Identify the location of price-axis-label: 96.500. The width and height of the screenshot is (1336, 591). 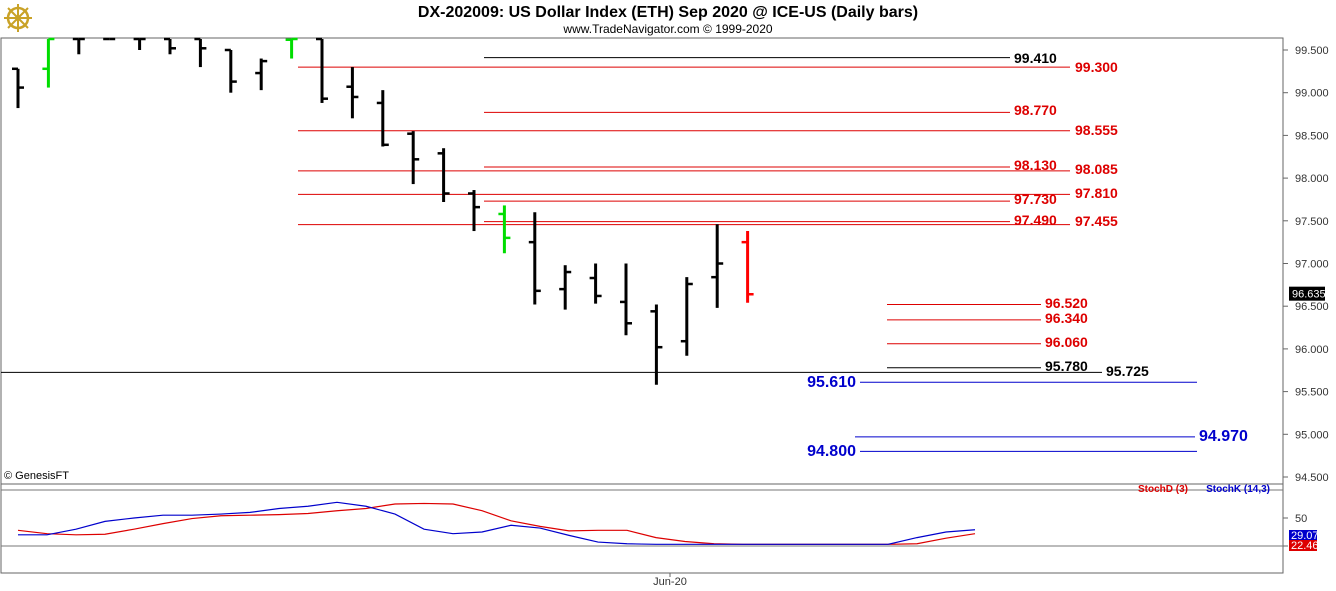
(1312, 307).